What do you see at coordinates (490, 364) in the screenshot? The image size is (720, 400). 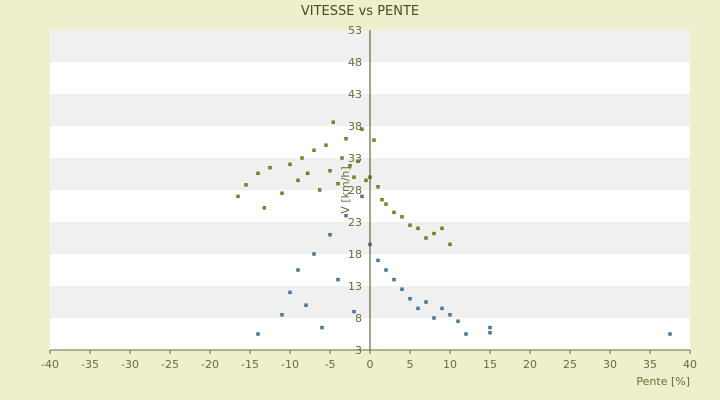 I see `x-tick-label: 15` at bounding box center [490, 364].